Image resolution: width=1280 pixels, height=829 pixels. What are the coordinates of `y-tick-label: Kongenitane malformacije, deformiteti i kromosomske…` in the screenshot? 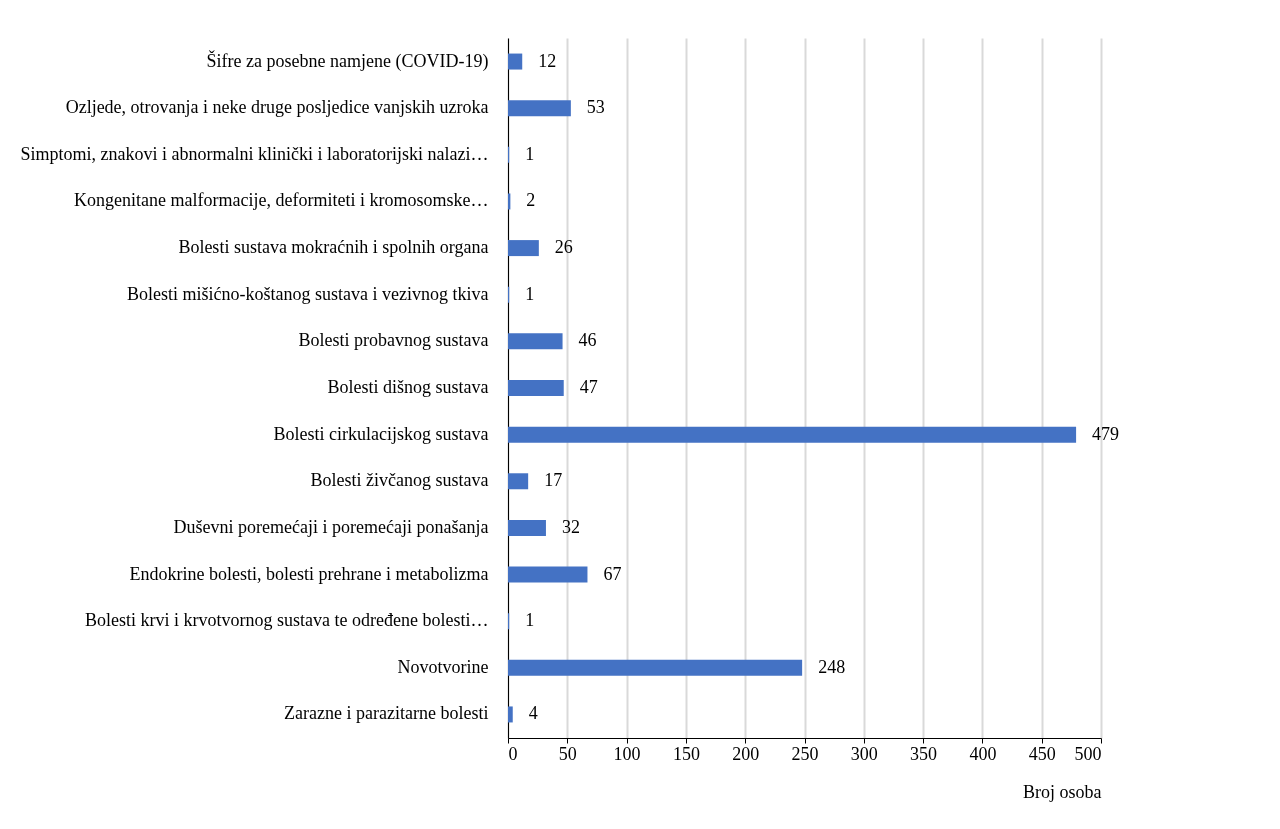 It's located at (281, 200).